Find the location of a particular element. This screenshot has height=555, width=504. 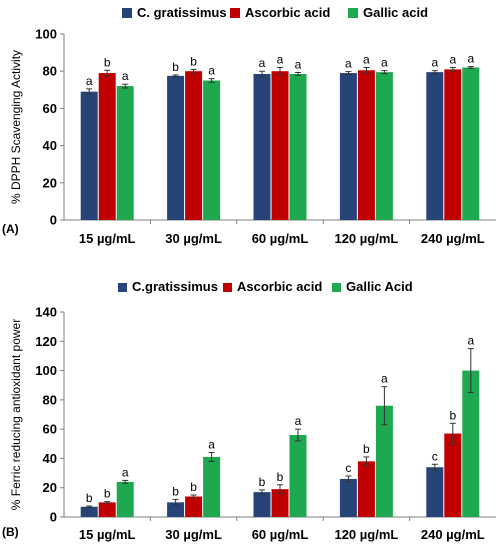

y-tick-label: 140 is located at coordinates (46, 312).